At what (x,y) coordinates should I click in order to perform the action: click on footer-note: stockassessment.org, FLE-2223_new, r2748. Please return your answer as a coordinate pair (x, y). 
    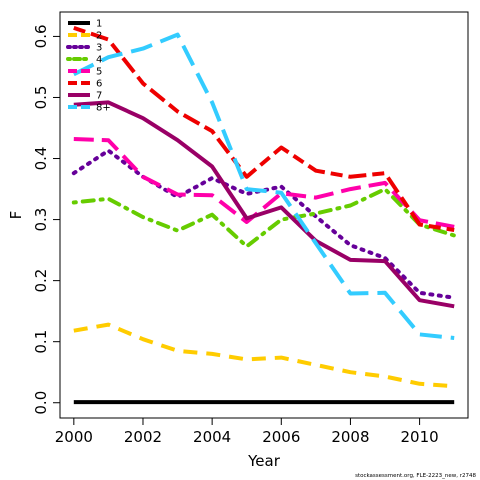
    Looking at the image, I should click on (415, 476).